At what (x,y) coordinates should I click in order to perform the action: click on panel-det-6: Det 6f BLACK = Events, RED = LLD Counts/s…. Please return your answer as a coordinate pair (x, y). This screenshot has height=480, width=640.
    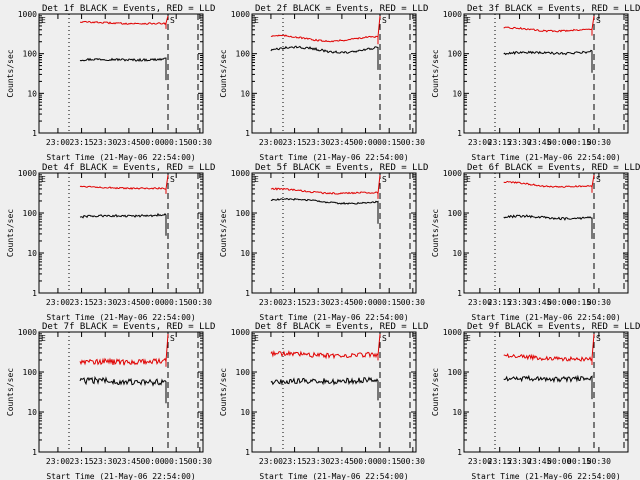
    Looking at the image, I should click on (535, 242).